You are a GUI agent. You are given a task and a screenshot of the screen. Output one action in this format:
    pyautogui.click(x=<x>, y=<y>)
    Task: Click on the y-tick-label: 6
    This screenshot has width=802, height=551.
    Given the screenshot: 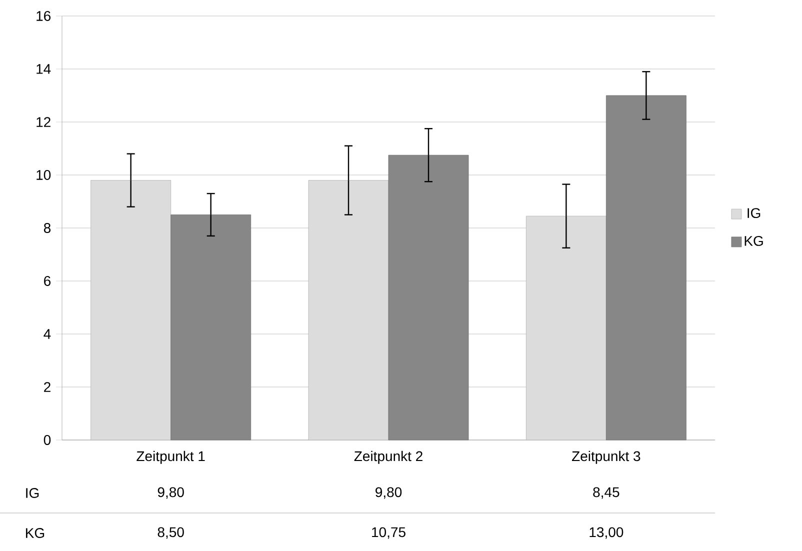 What is the action you would take?
    pyautogui.click(x=47, y=281)
    